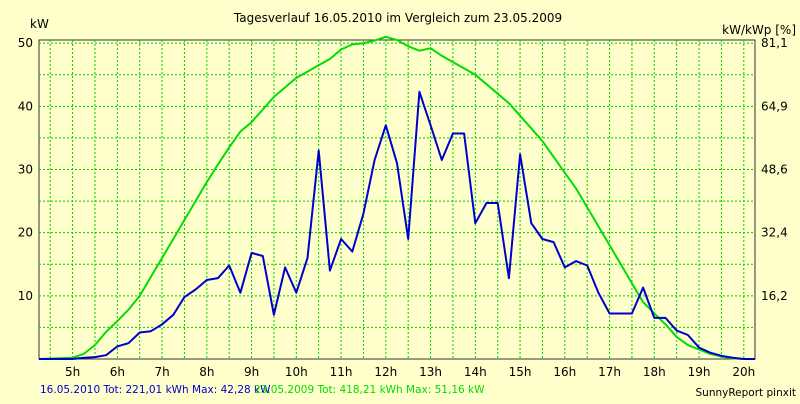 This screenshot has width=800, height=404. What do you see at coordinates (117, 372) in the screenshot?
I see `x-tick-label: 6h` at bounding box center [117, 372].